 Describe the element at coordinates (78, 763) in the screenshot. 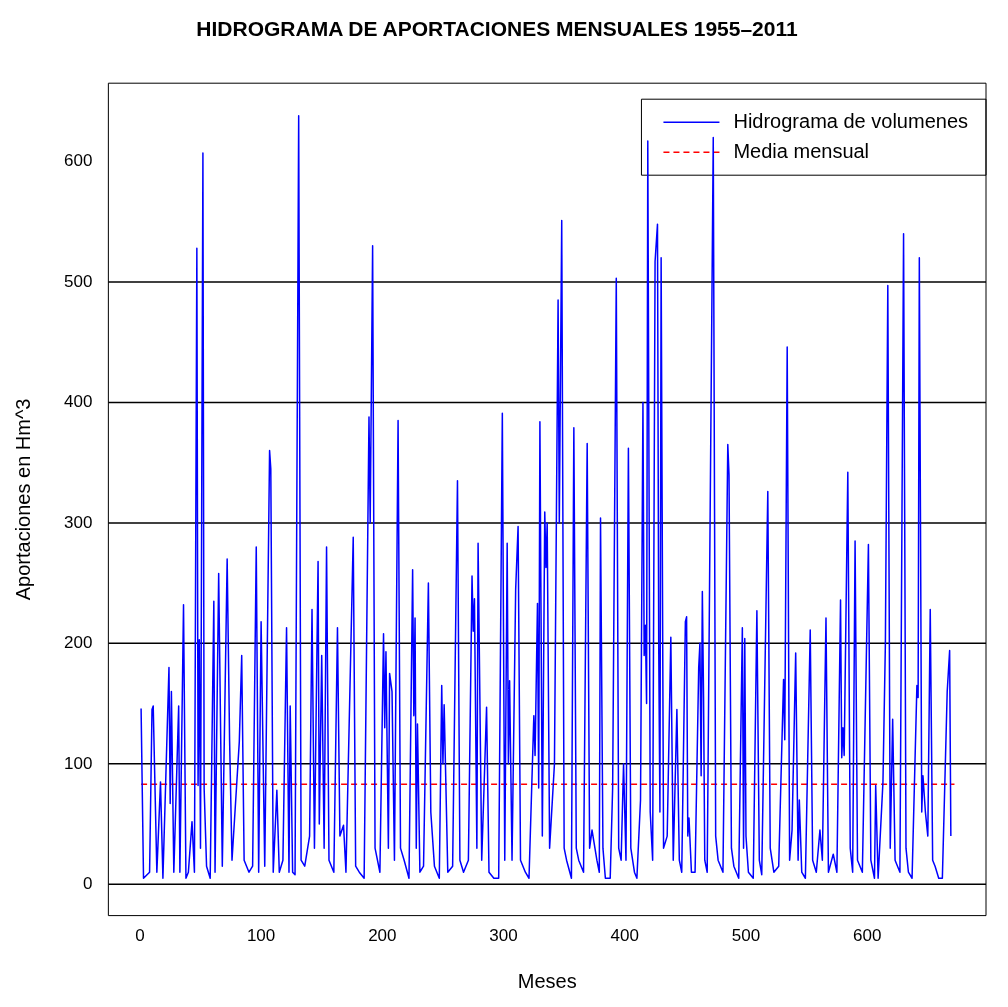

I see `y-tick-label: 100` at that location.